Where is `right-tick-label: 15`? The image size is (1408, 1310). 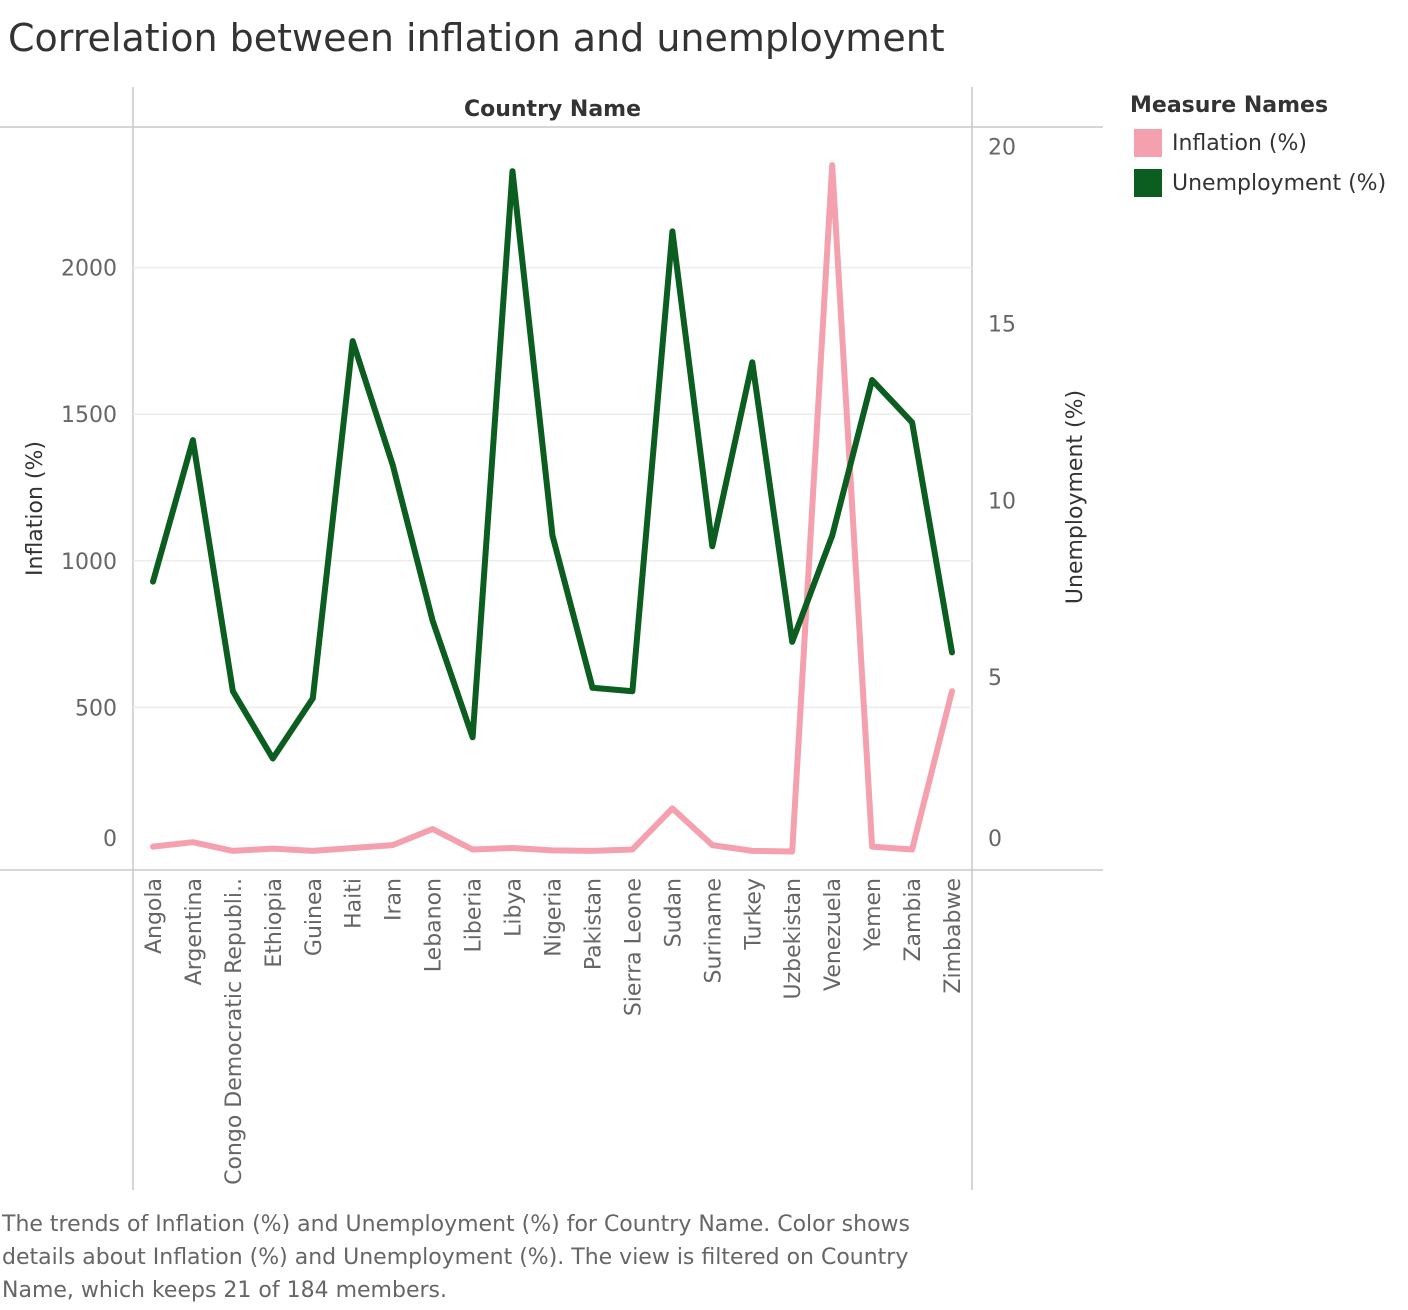
right-tick-label: 15 is located at coordinates (1002, 324).